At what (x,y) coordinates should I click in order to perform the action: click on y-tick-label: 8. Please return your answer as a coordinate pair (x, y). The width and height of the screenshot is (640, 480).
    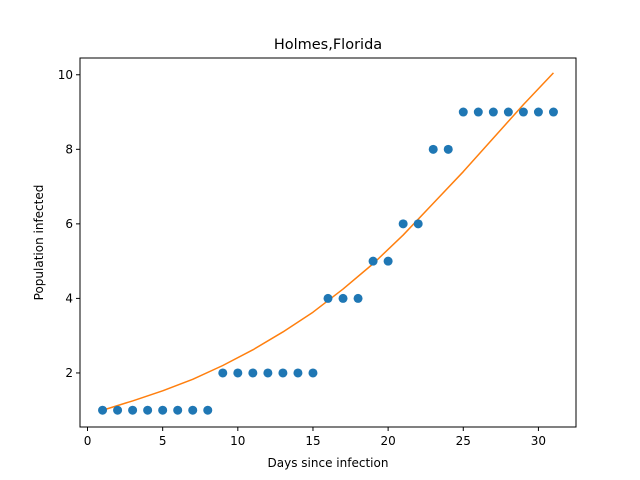
    Looking at the image, I should click on (69, 149).